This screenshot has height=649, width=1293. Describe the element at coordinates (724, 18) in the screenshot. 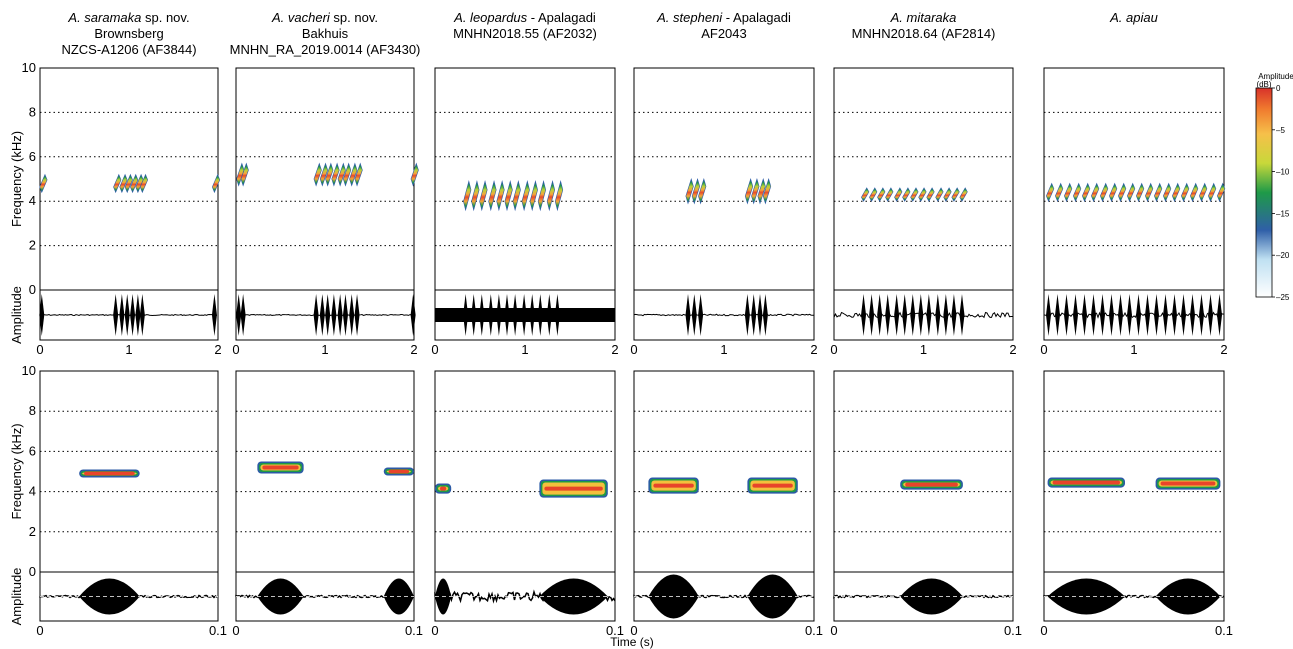

I see `species-name: A. stepheni - Apalagadi` at that location.